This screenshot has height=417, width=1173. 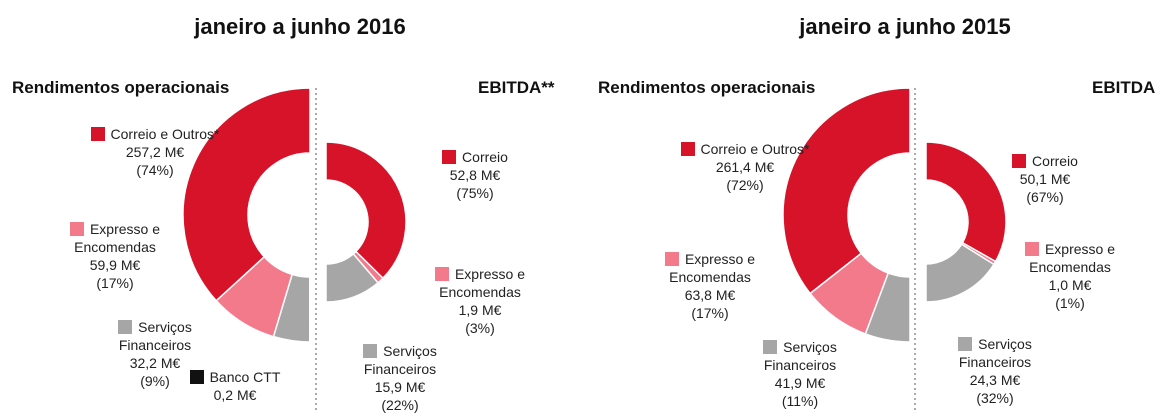 What do you see at coordinates (710, 295) in the screenshot?
I see `value-label: 63,8 M€` at bounding box center [710, 295].